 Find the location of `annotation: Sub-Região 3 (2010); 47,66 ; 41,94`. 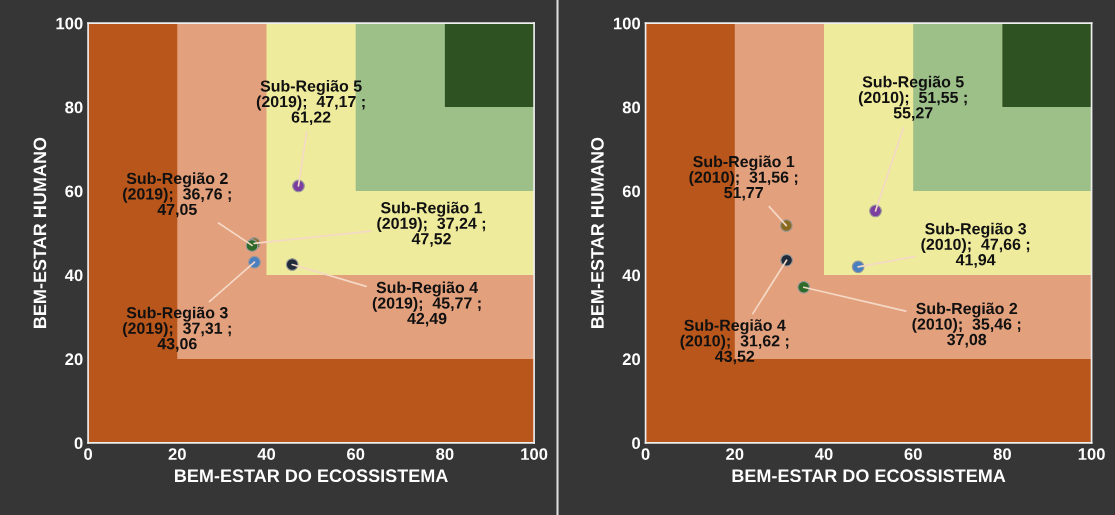

annotation: Sub-Região 3 (2010); 47,66 ; 41,94 is located at coordinates (975, 245).